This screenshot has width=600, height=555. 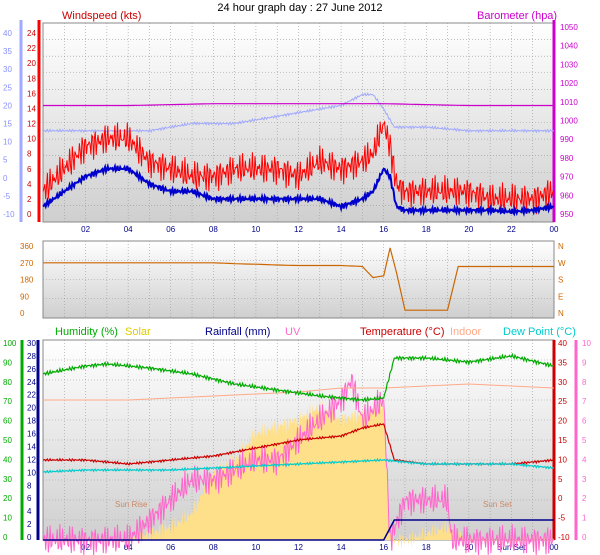 What do you see at coordinates (468, 229) in the screenshot?
I see `x-tick-label: 20` at bounding box center [468, 229].